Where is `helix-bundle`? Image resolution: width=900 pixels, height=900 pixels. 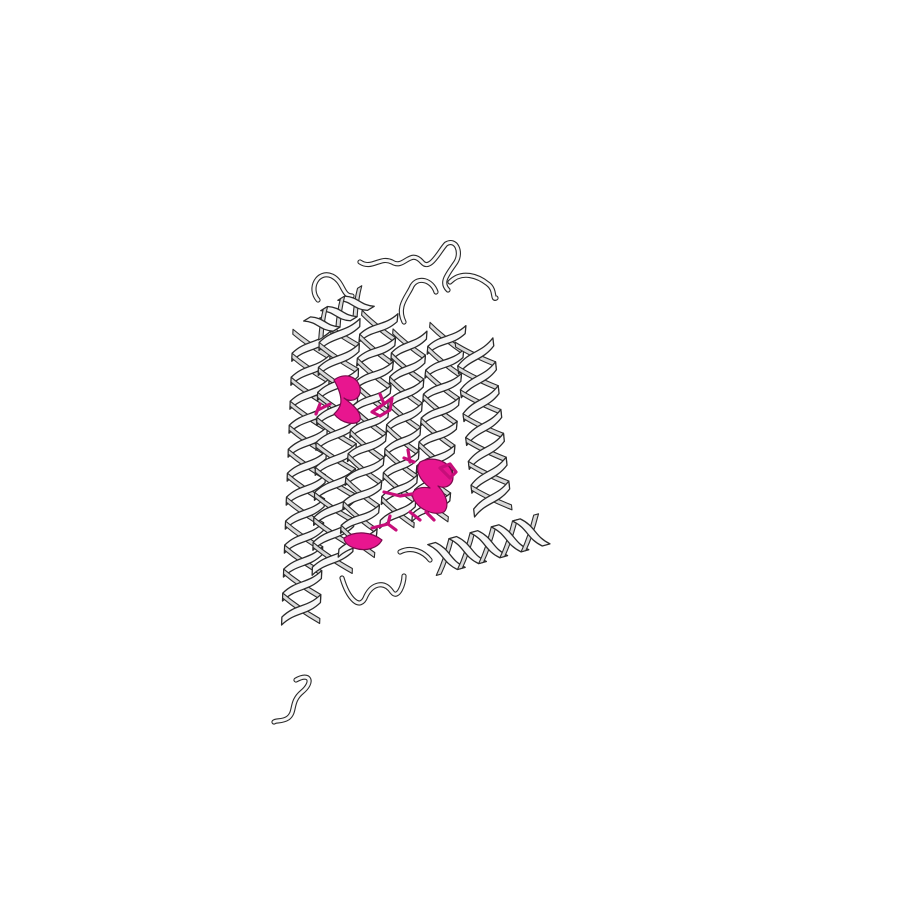
helix-bundle is located at coordinates (415, 455).